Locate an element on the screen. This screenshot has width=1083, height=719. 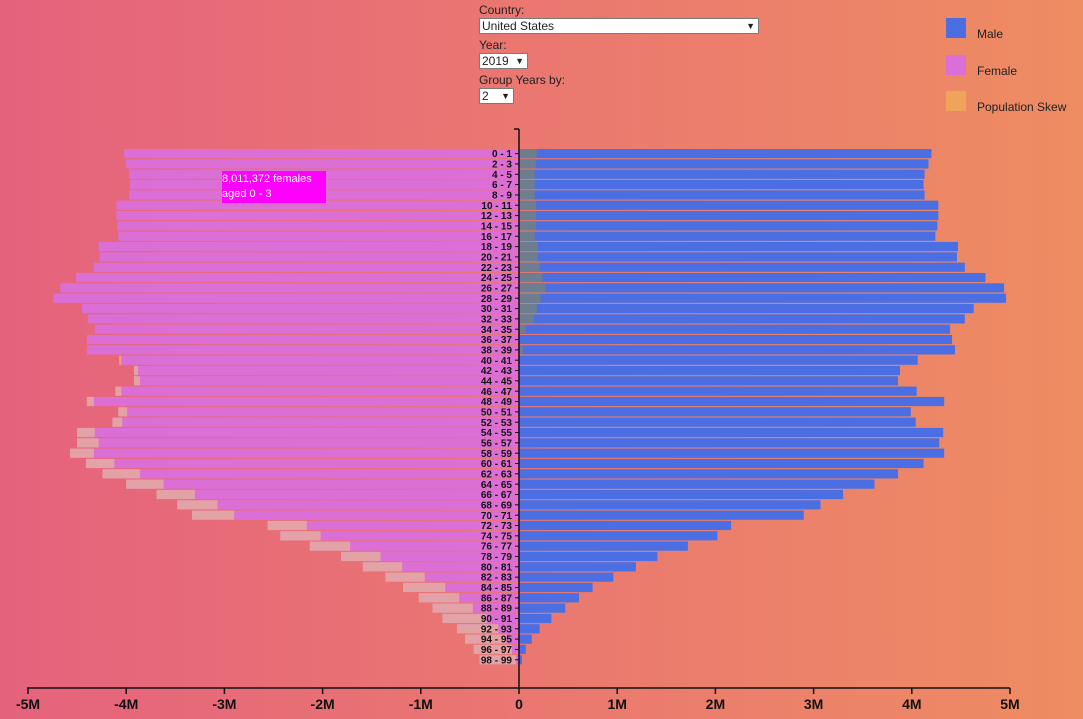
age-group-label: 8 - 9 is located at coordinates (502, 196).